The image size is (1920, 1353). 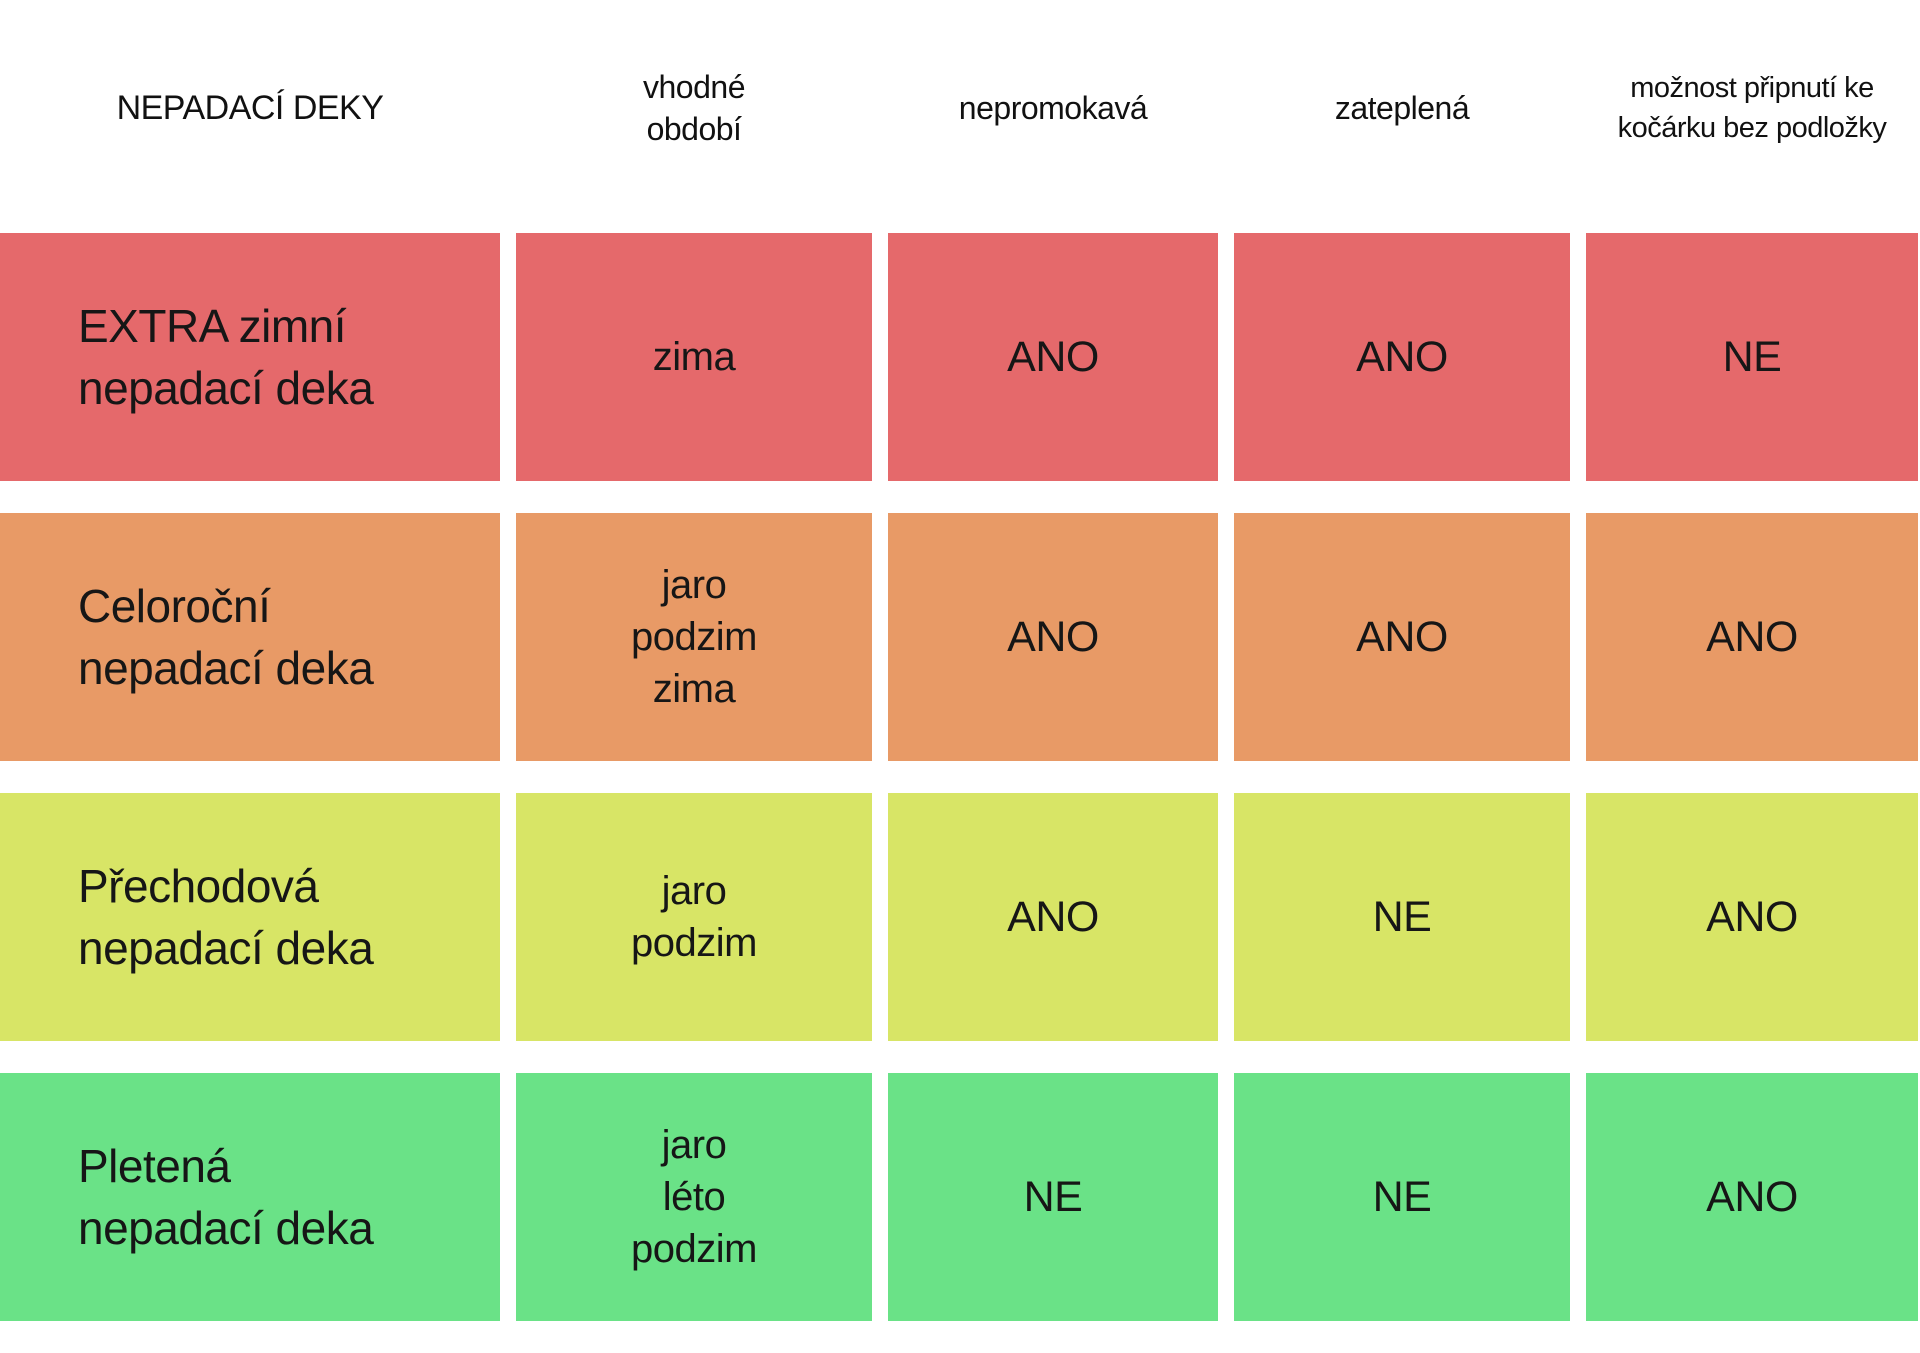 I want to click on season-line: léto, so click(x=694, y=1197).